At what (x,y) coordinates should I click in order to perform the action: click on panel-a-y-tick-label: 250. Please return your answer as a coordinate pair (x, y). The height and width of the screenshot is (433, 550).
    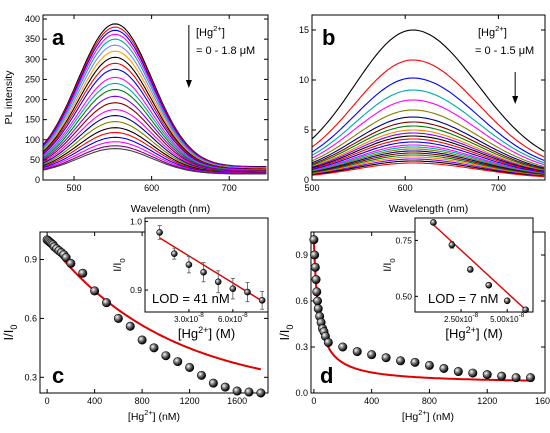
    Looking at the image, I should click on (32, 79).